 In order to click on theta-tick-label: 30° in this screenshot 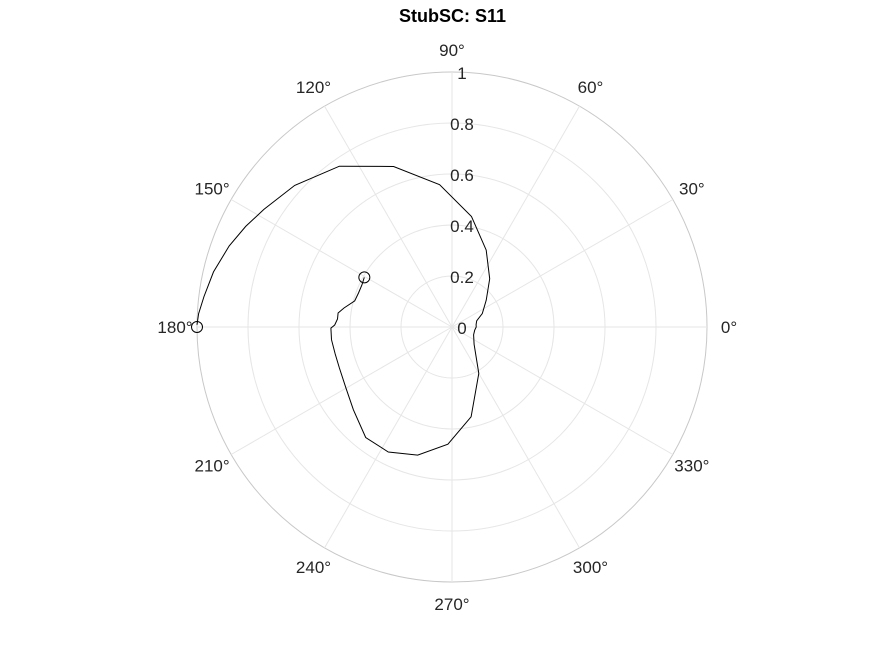, I will do `click(692, 189)`.